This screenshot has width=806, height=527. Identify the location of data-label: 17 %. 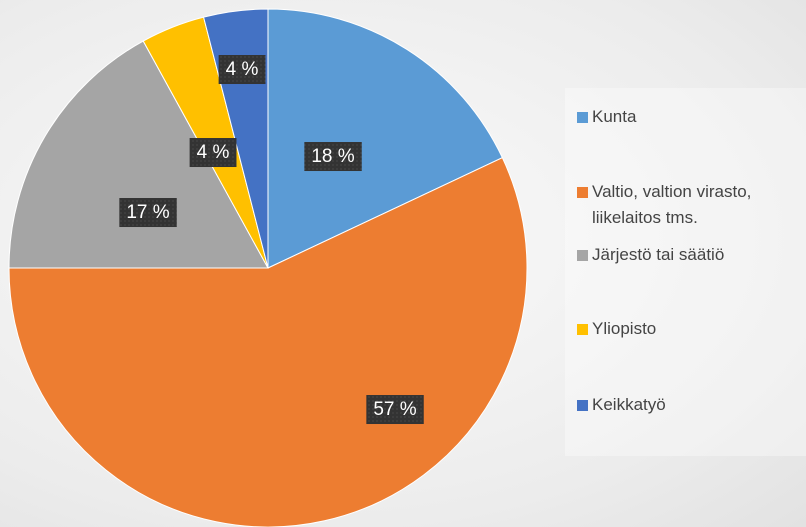
(148, 213).